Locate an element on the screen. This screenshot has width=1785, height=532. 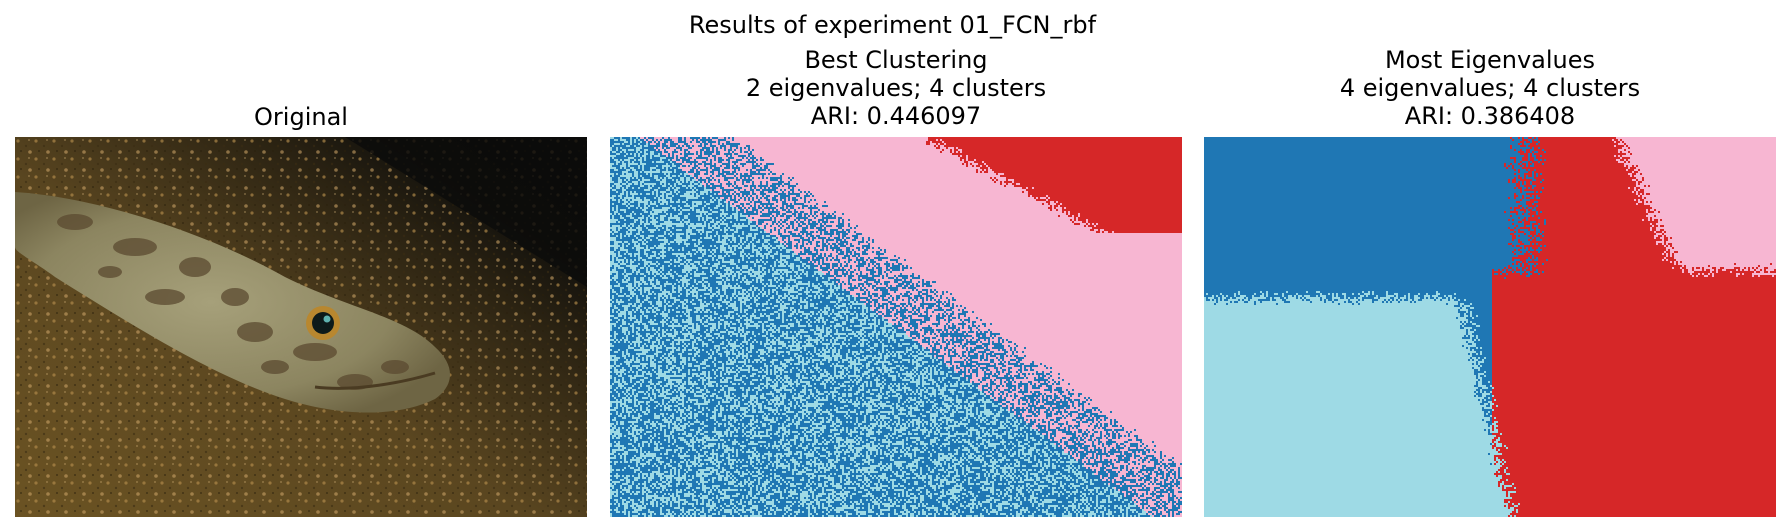
panel-most-eigenvalues-ari-line: ARI: 0.386408 is located at coordinates (1490, 116).